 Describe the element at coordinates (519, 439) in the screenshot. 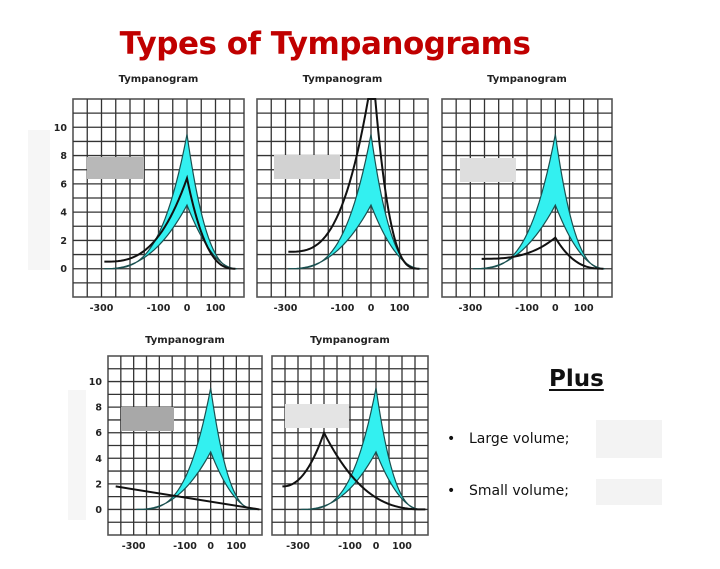

I see `large-volume-label: Large volume;` at that location.